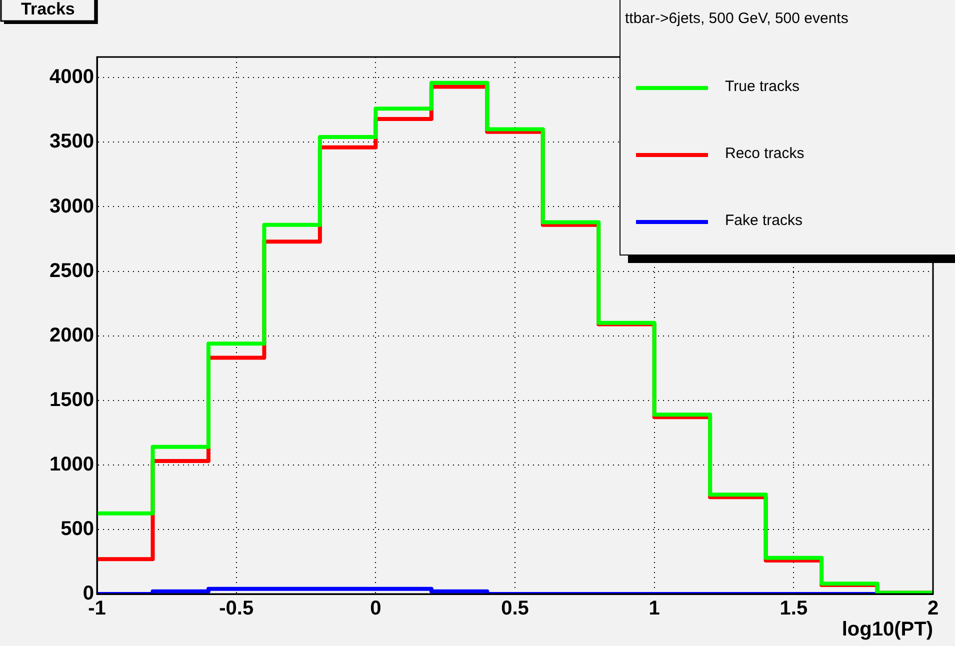  What do you see at coordinates (47, 9) in the screenshot?
I see `chart-title: Tracks` at bounding box center [47, 9].